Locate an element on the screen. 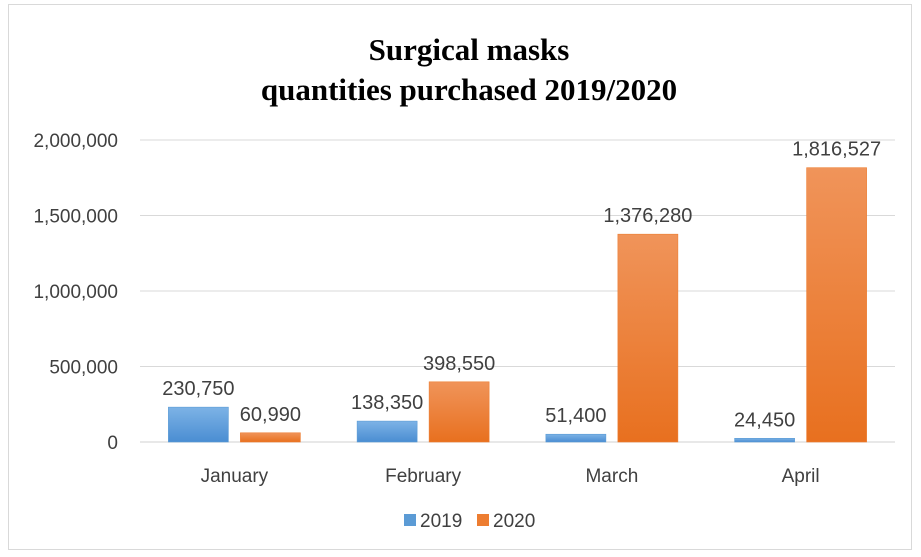 The image size is (921, 557). data-label-2020-april: 1,816,527 is located at coordinates (836, 150).